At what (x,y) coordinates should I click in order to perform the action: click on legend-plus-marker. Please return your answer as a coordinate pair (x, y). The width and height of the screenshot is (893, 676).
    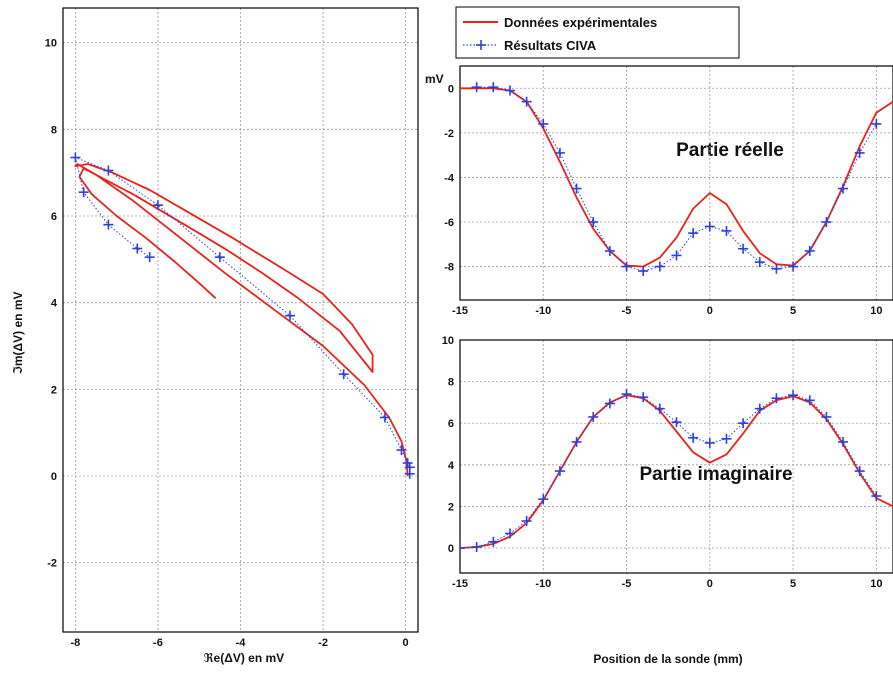
    Looking at the image, I should click on (481, 45).